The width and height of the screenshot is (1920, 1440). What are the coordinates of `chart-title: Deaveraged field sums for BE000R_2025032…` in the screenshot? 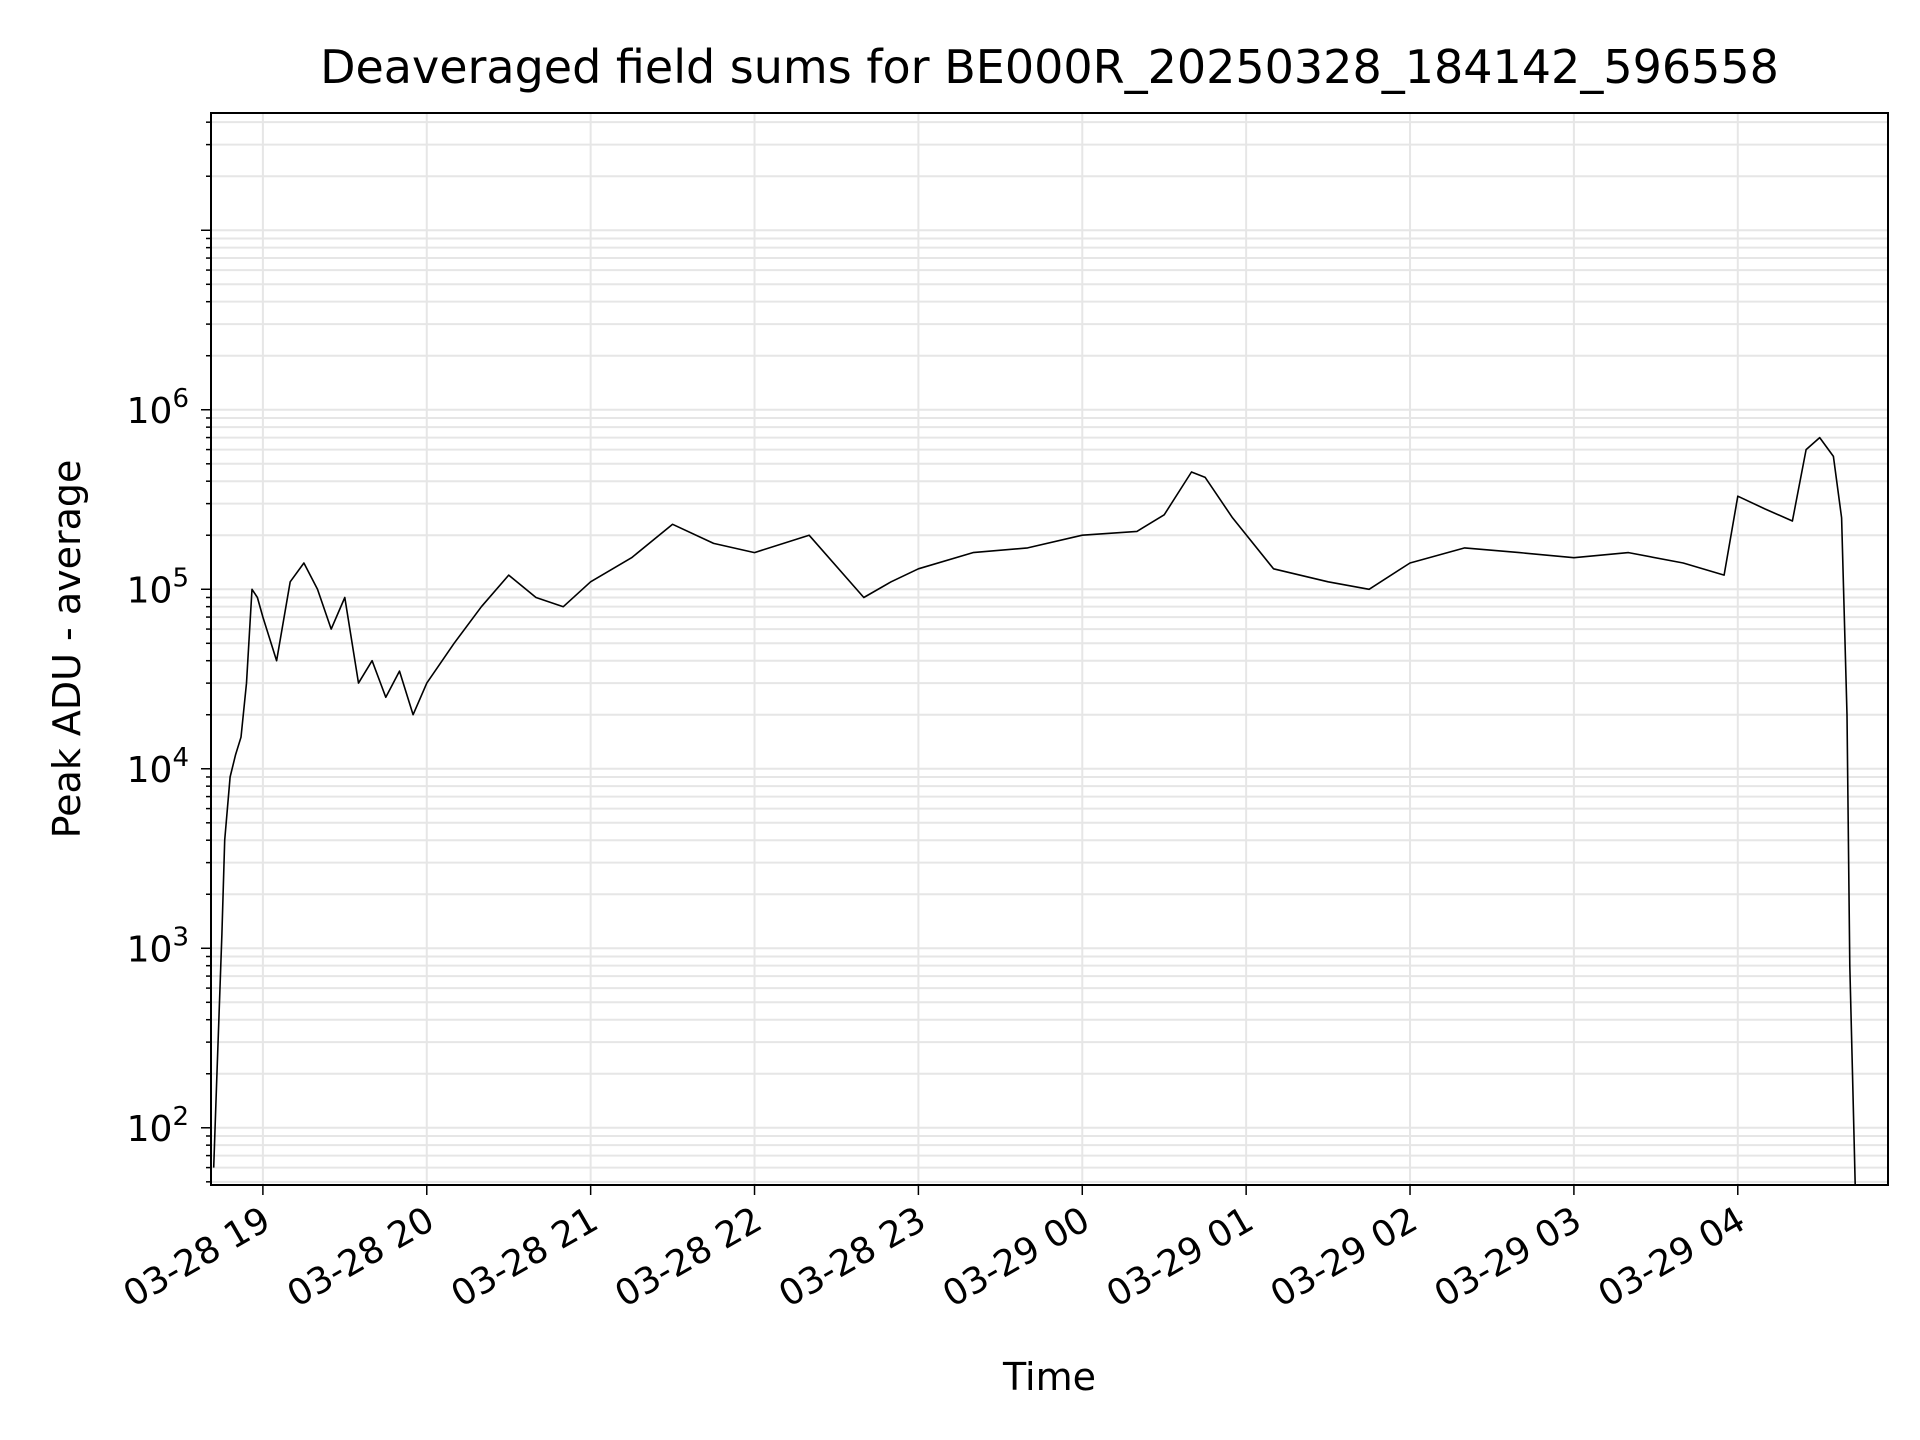 It's located at (1049, 67).